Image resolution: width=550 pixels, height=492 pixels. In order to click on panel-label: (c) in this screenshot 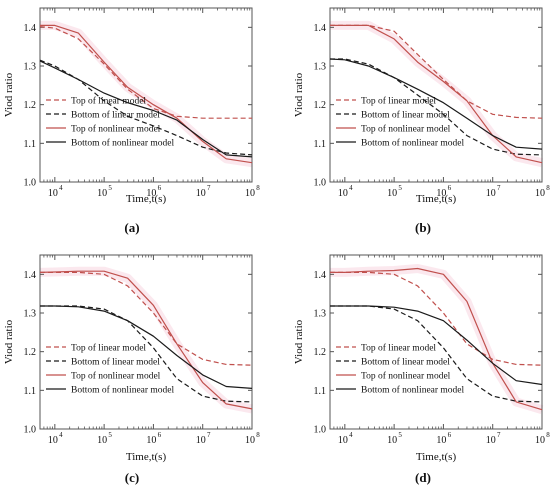, I will do `click(132, 477)`.